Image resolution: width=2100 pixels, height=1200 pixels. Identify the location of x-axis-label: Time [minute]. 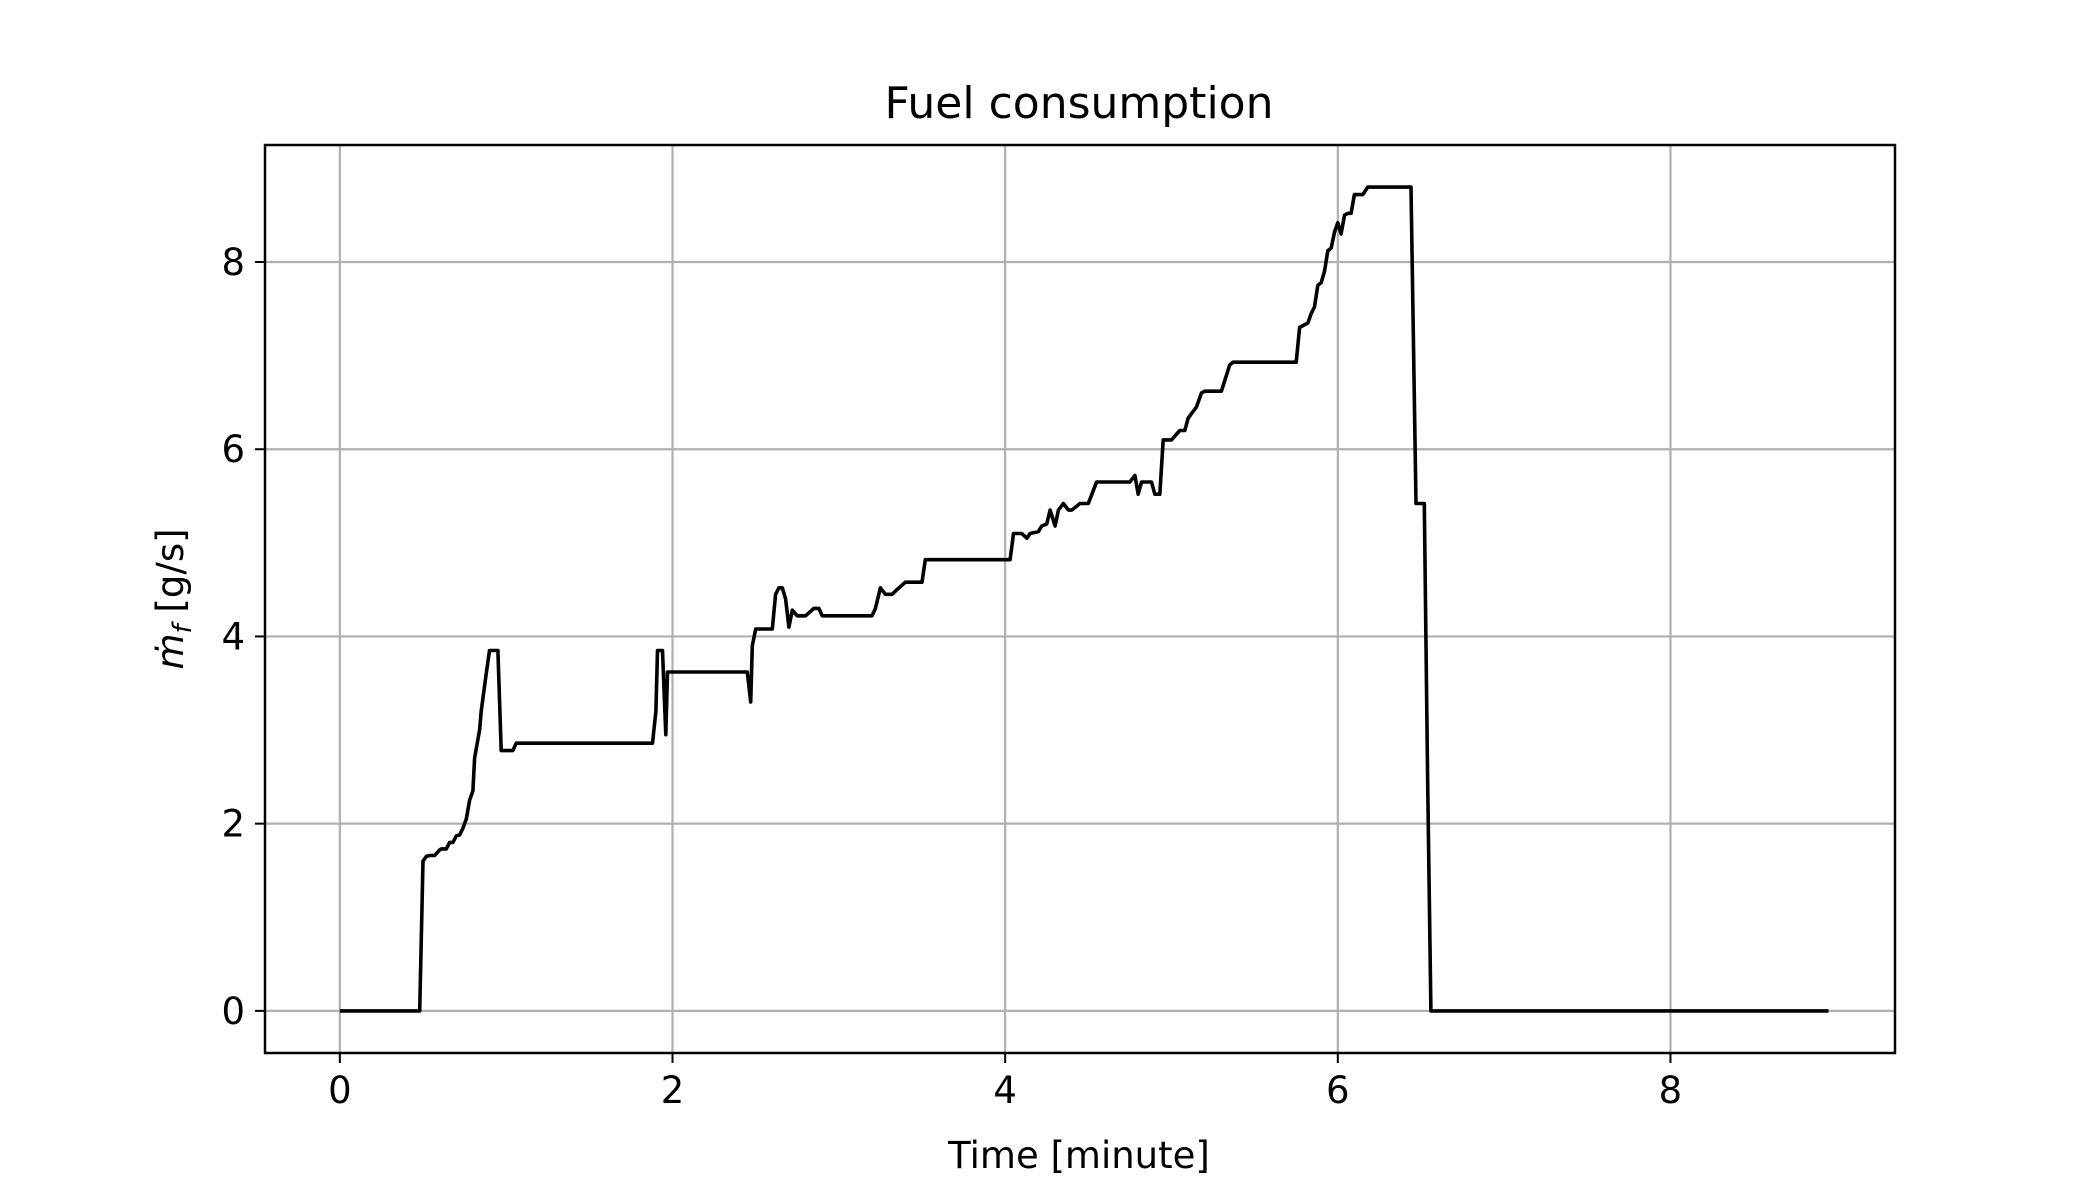
(1078, 1155).